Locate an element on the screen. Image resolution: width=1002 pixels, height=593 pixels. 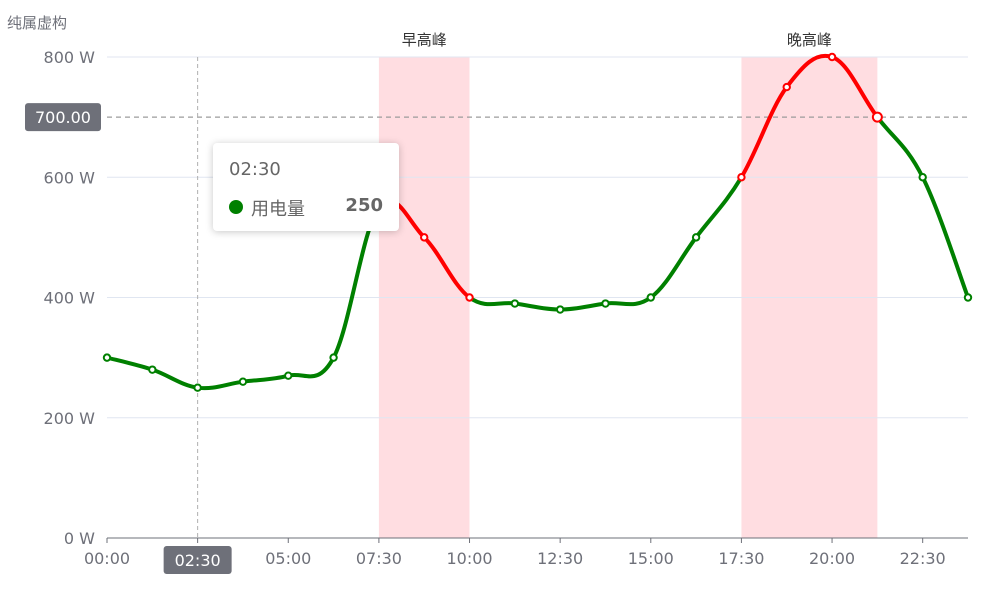
threshold-badge is located at coordinates (63, 117).